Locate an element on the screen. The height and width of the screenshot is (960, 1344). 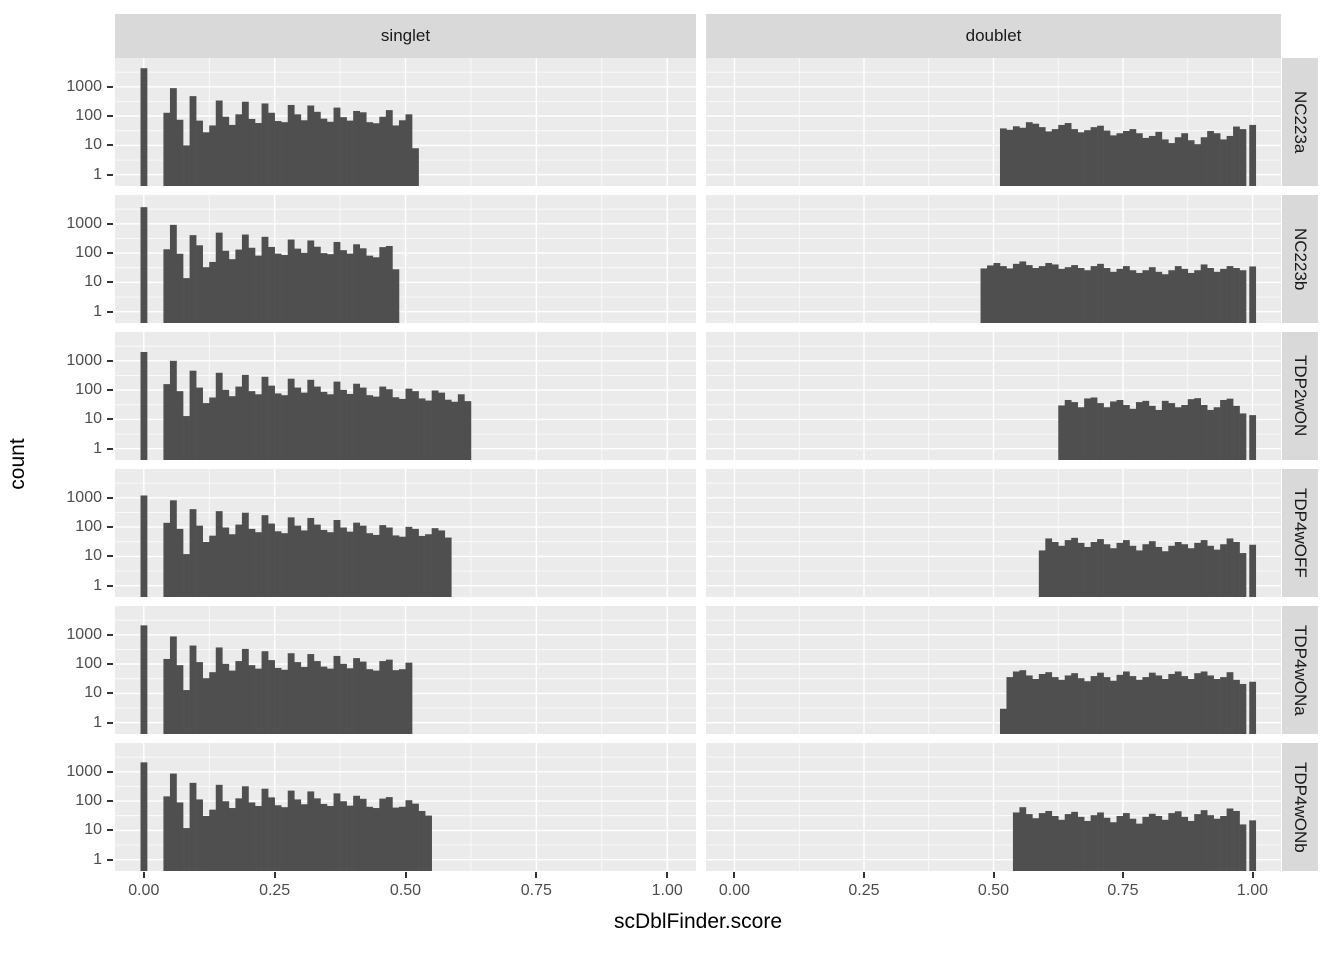
facet-row-label: NC223b is located at coordinates (1300, 259).